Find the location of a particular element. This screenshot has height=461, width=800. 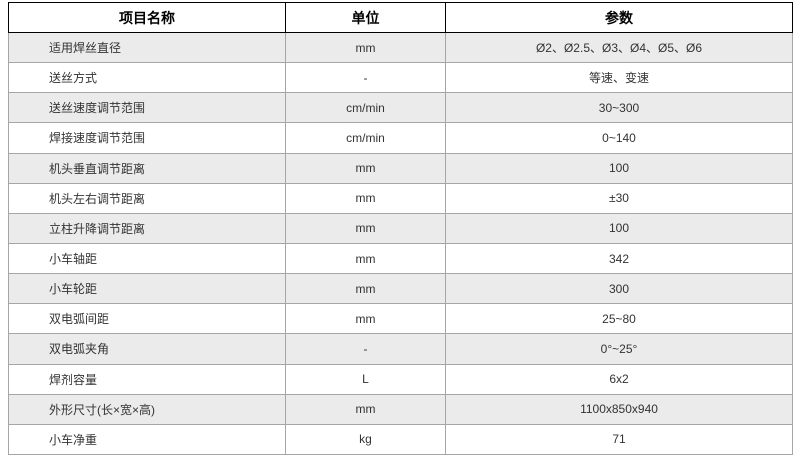

value-cell: 25~80 is located at coordinates (619, 319).